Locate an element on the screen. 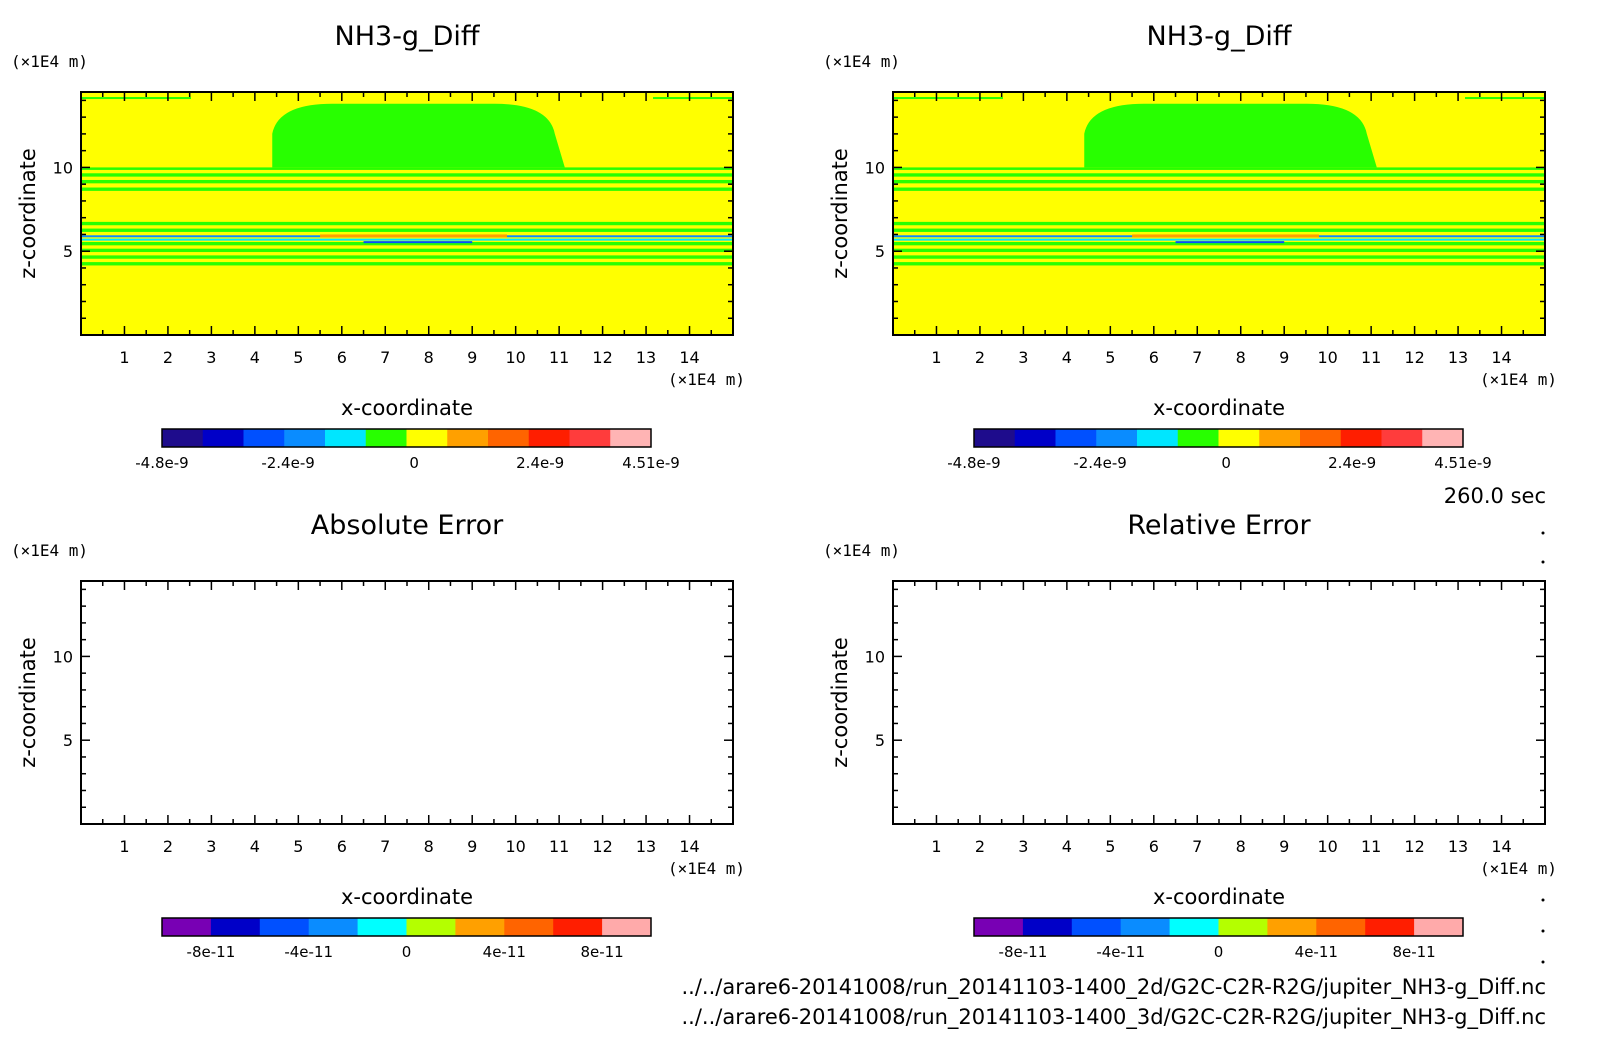  panel-title: NH3-g_Diff is located at coordinates (1220, 36).